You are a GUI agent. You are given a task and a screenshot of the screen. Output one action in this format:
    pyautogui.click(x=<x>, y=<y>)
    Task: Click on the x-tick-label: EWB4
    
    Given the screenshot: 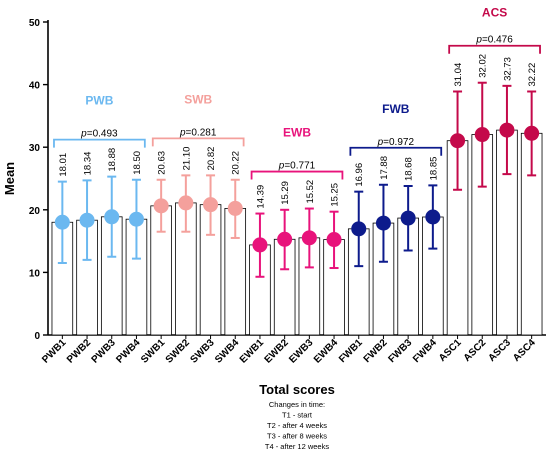 What is the action you would take?
    pyautogui.click(x=326, y=351)
    